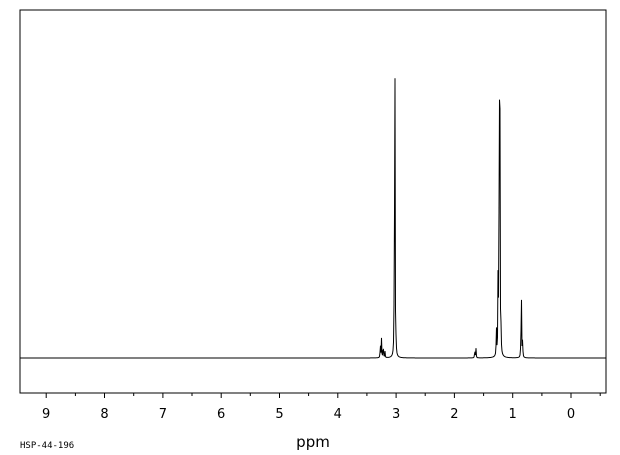  Describe the element at coordinates (279, 414) in the screenshot. I see `x-tick-label: 5` at that location.